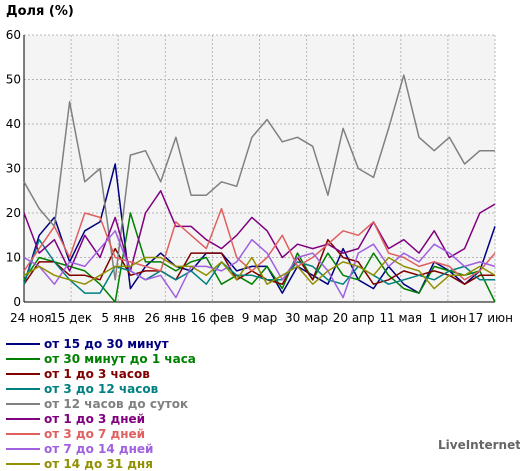 Image resolution: width=520 pixels, height=471 pixels. What do you see at coordinates (259, 318) in the screenshot?
I see `x-tick-label: 9 мар` at bounding box center [259, 318].